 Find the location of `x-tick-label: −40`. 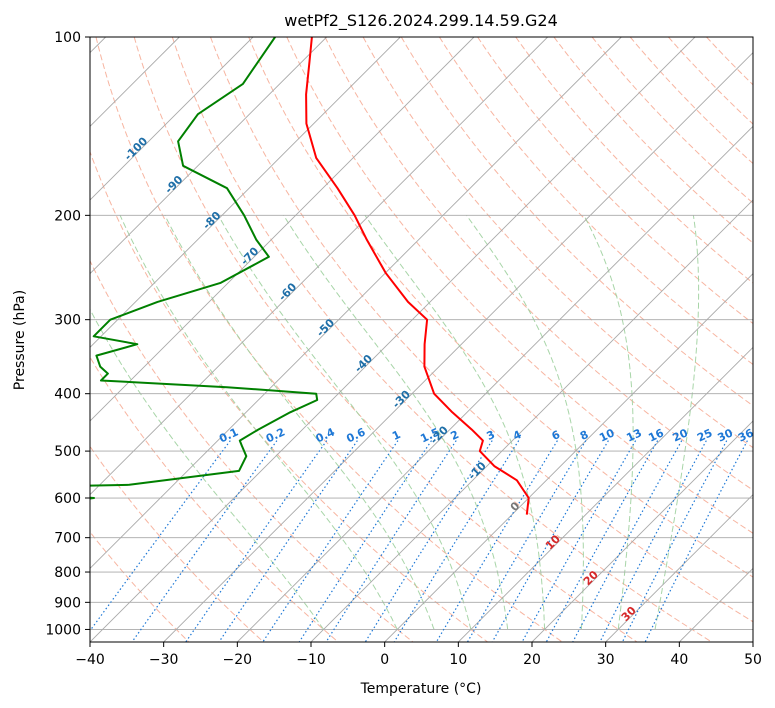

x-tick-label: −40 is located at coordinates (90, 660).